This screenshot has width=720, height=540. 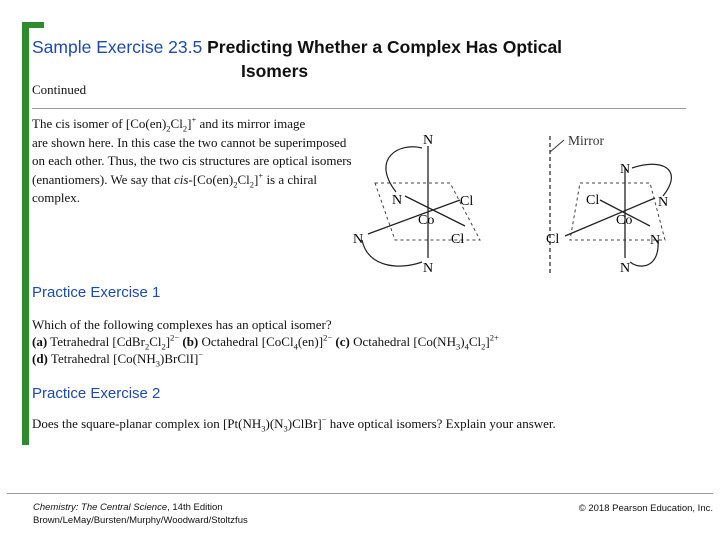 What do you see at coordinates (96, 393) in the screenshot?
I see `practice-2-title: Practice Exercise 2` at bounding box center [96, 393].